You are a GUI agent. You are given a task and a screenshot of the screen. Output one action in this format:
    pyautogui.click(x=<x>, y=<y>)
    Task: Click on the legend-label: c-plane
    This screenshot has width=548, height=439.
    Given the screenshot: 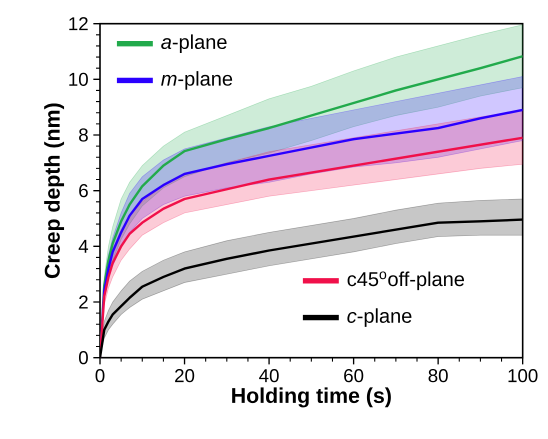 What is the action you would take?
    pyautogui.click(x=379, y=318)
    